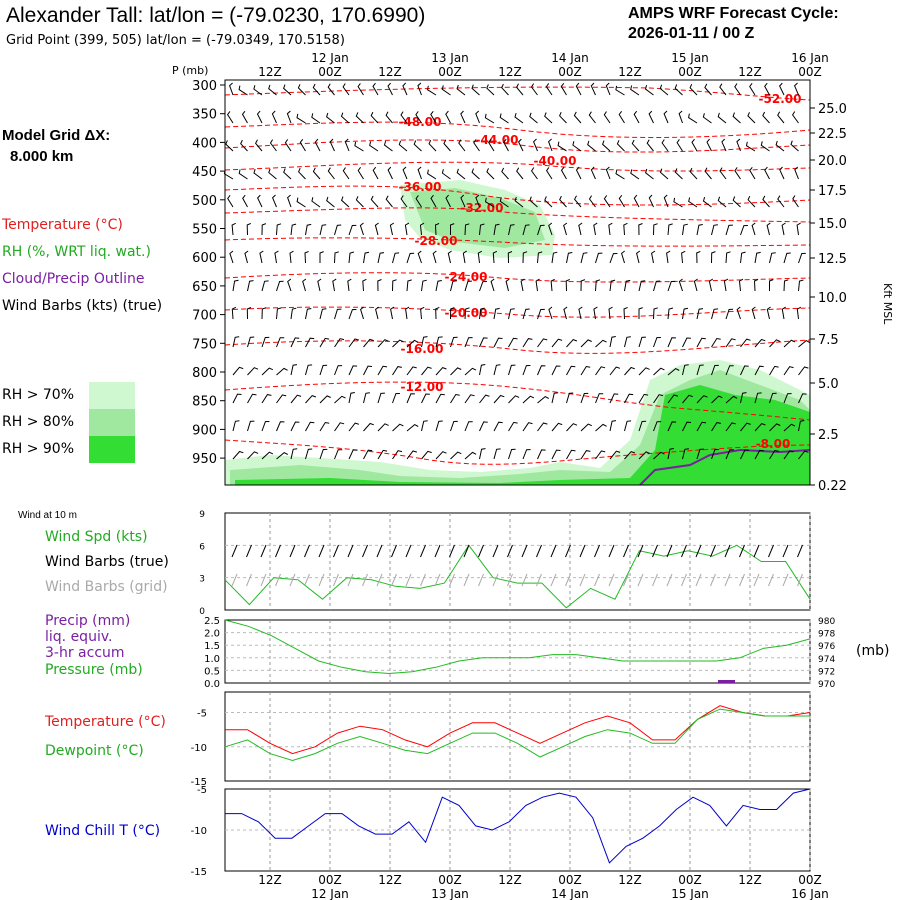 The height and width of the screenshot is (900, 900). What do you see at coordinates (204, 86) in the screenshot?
I see `pressure-tick: 300` at bounding box center [204, 86].